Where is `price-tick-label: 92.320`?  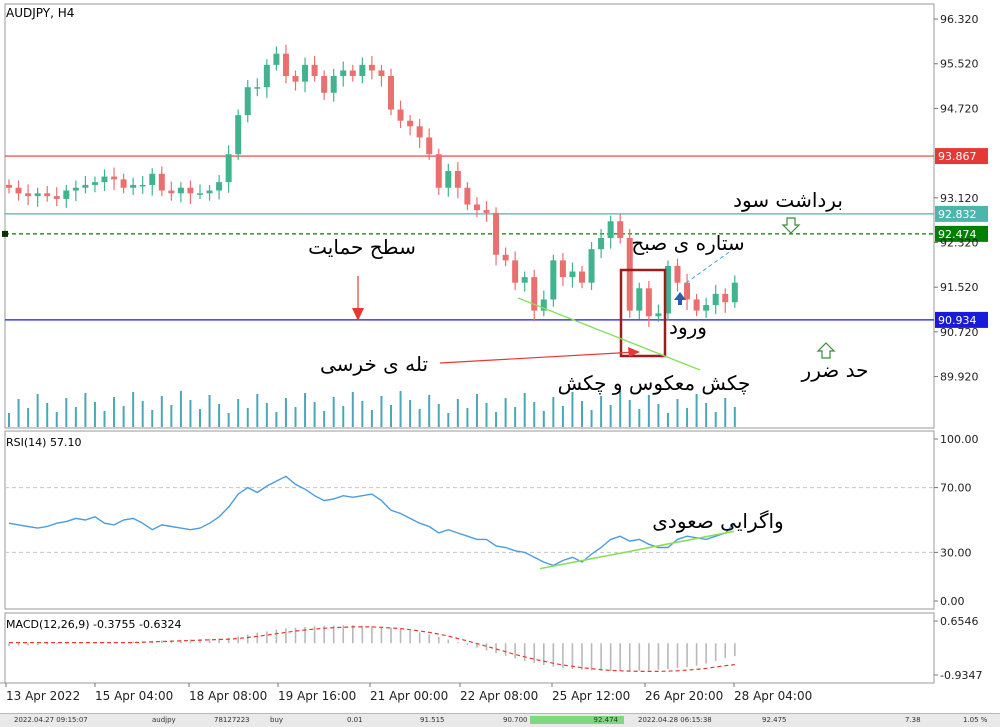 price-tick-label: 92.320 is located at coordinates (959, 242).